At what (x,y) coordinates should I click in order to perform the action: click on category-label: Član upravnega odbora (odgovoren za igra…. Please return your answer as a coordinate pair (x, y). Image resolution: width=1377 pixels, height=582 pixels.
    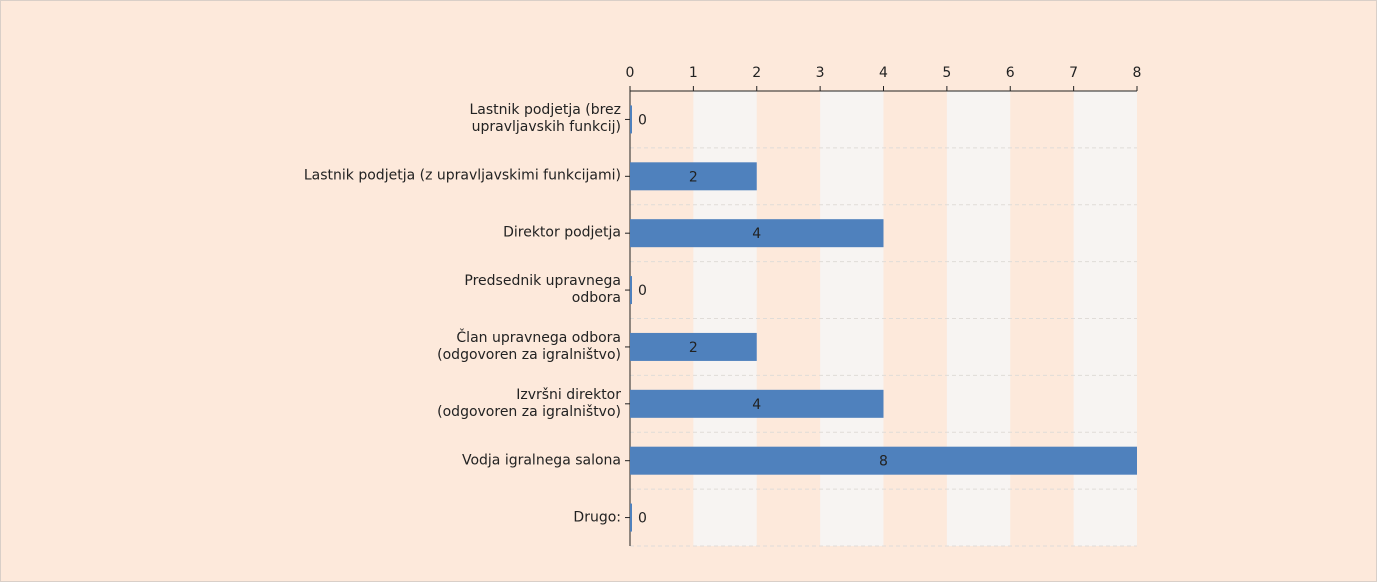
    Looking at the image, I should click on (529, 346).